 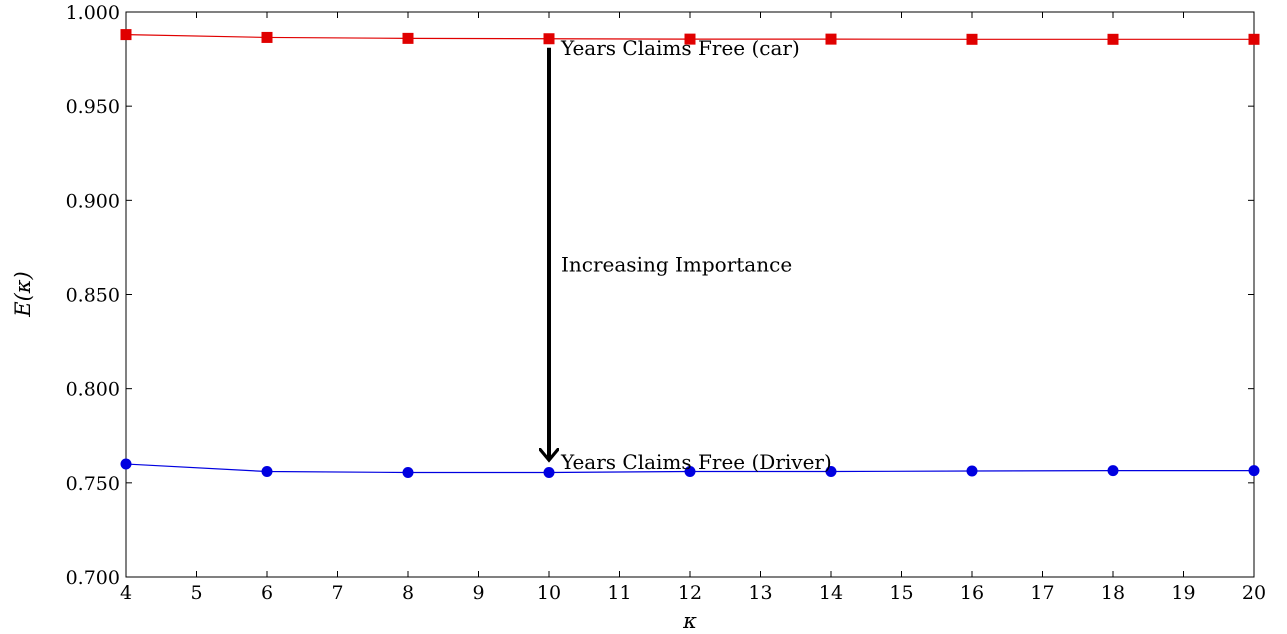 What do you see at coordinates (689, 621) in the screenshot?
I see `x-axis-title: κ` at bounding box center [689, 621].